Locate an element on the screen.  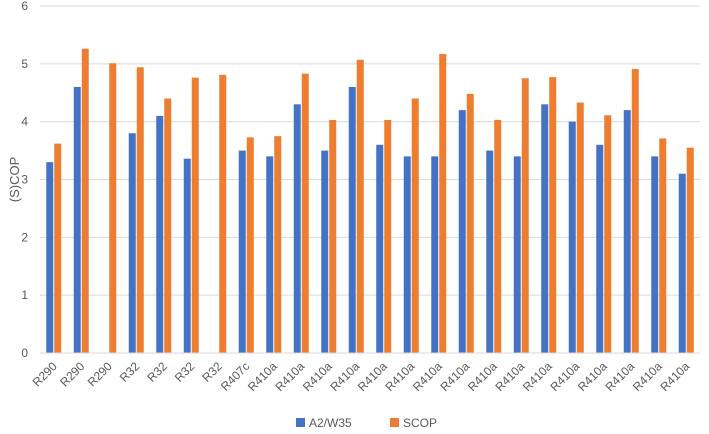
y-tick-label: 6 is located at coordinates (24, 6).